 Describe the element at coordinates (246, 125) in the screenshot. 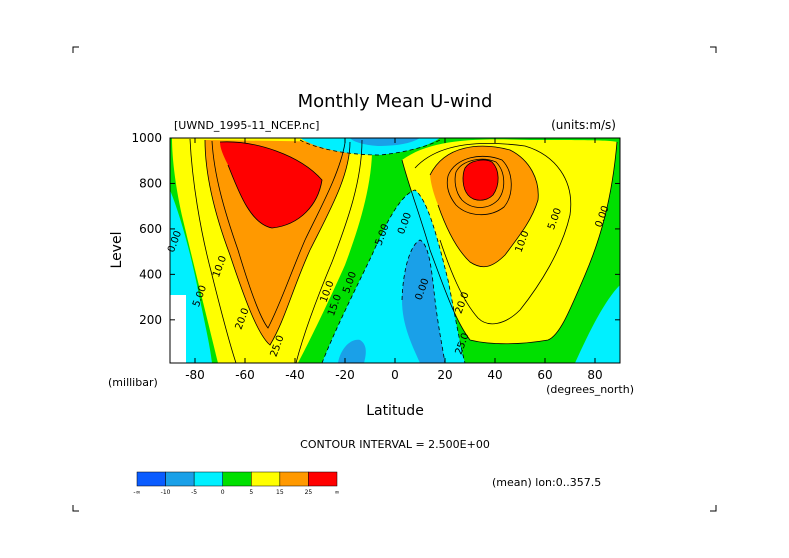

I see `dataset-label: [UWND_1995-11_NCEP.nc]` at that location.